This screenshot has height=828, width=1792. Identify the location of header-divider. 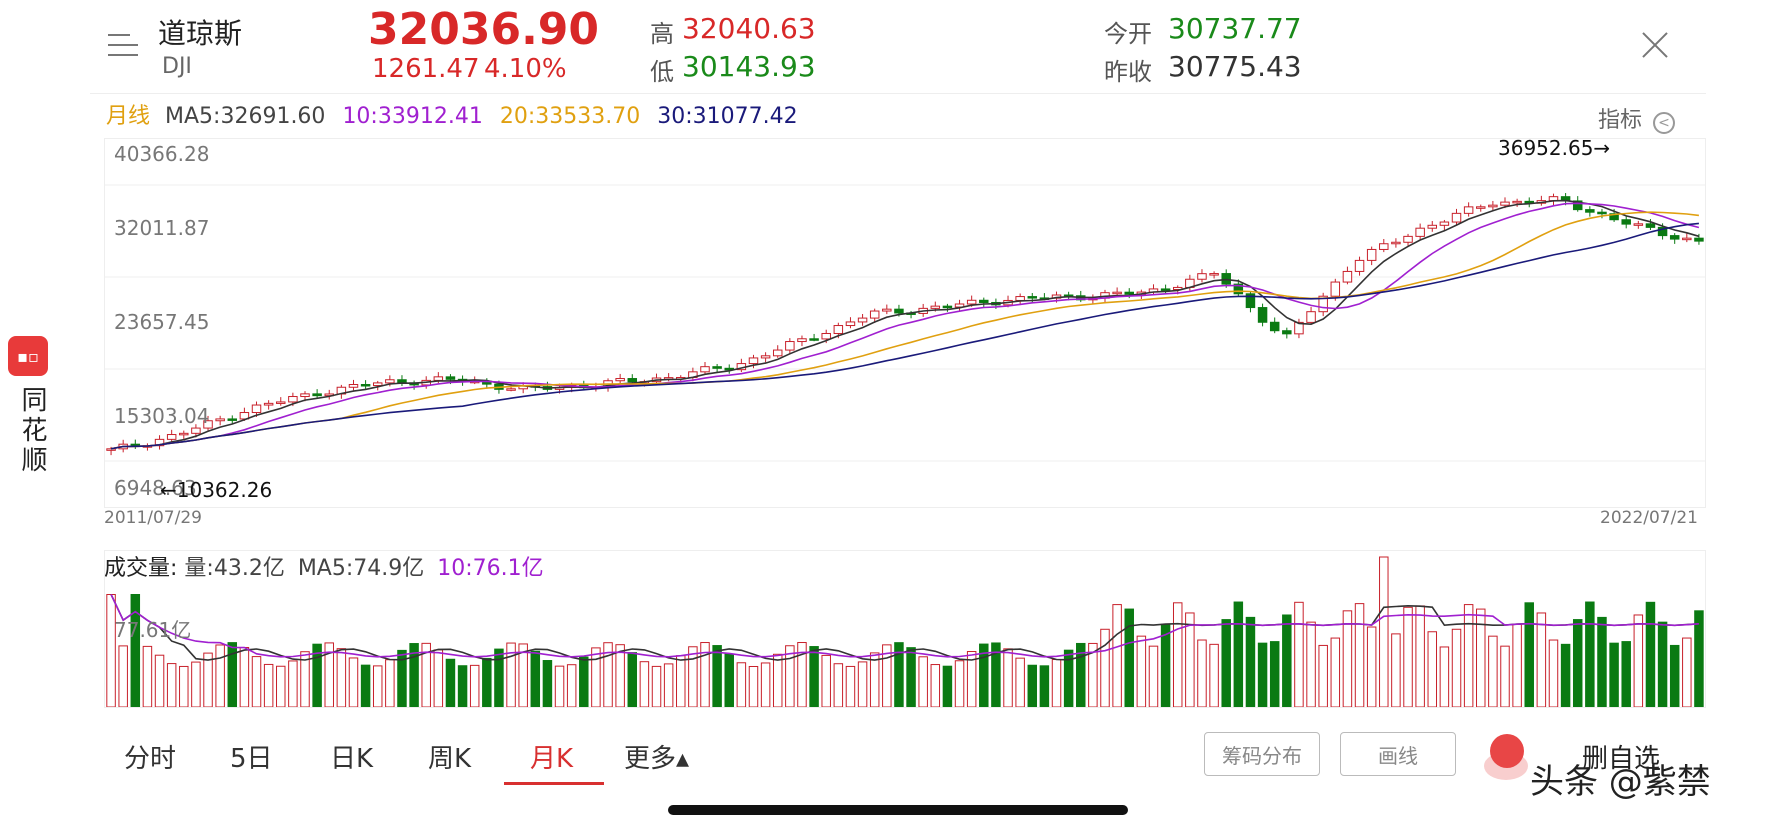
(898, 93).